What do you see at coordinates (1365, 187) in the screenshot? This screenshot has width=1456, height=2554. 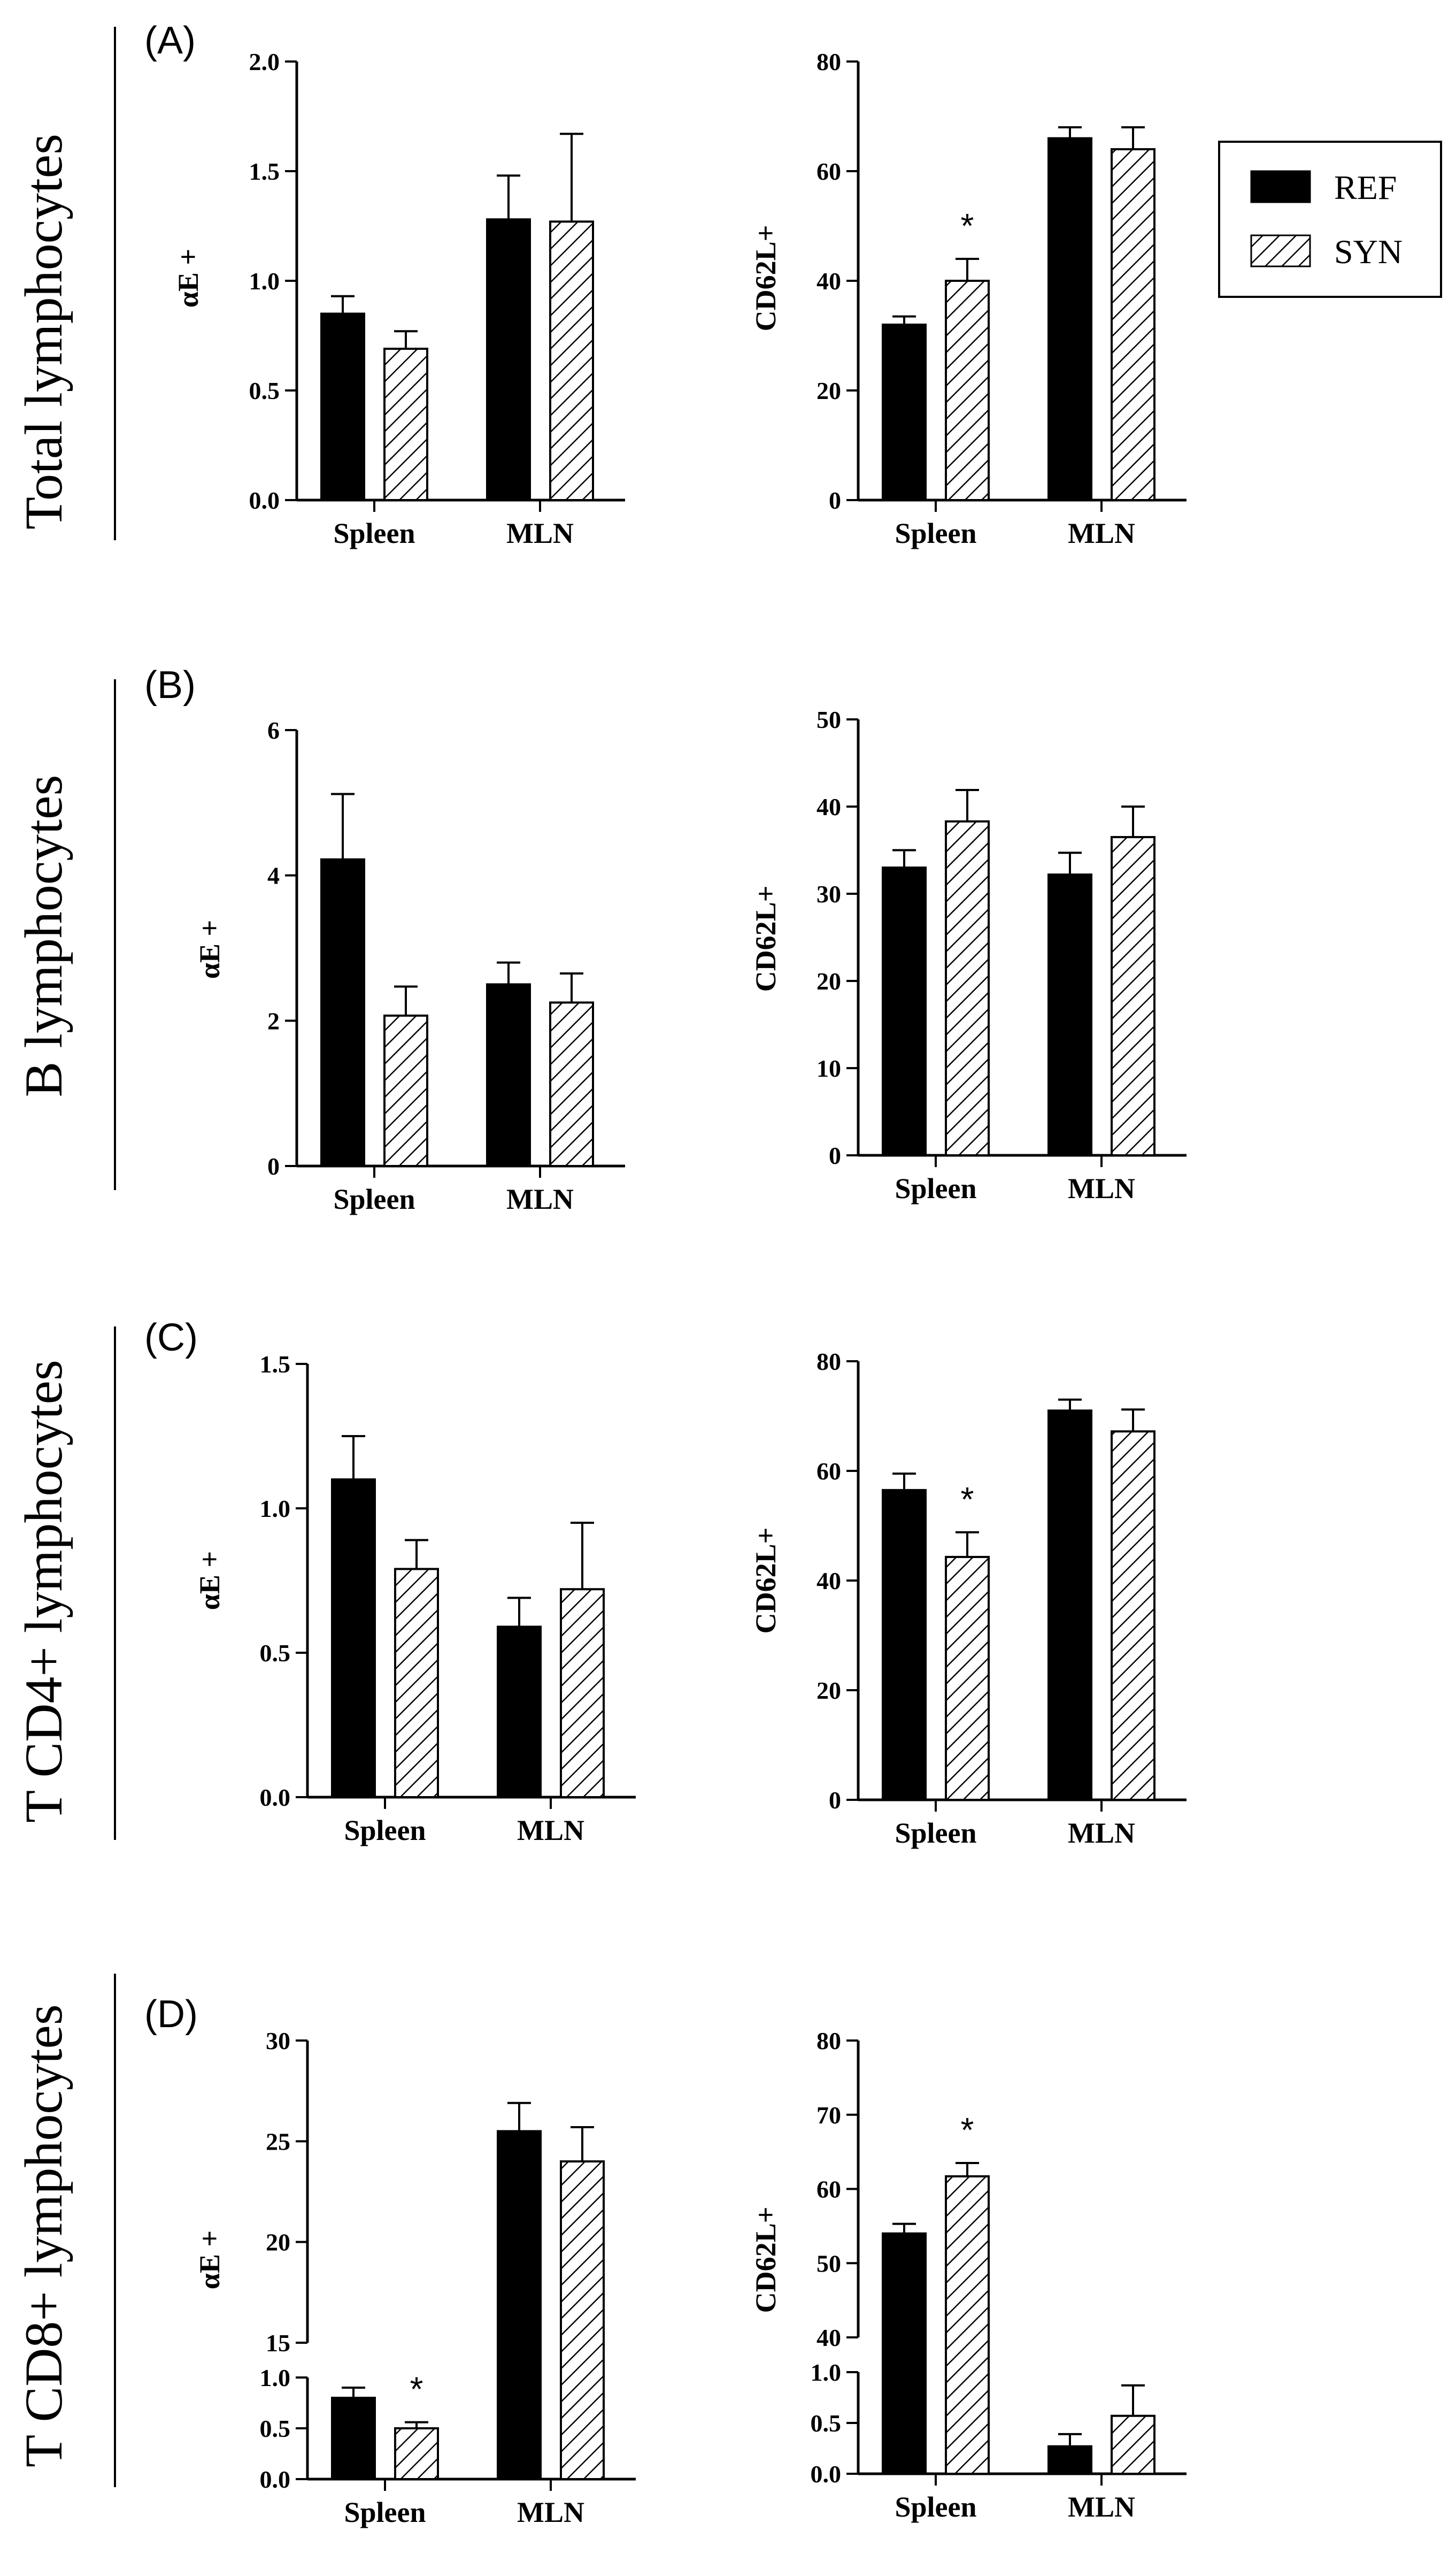 I see `legend-label-ref: REF` at bounding box center [1365, 187].